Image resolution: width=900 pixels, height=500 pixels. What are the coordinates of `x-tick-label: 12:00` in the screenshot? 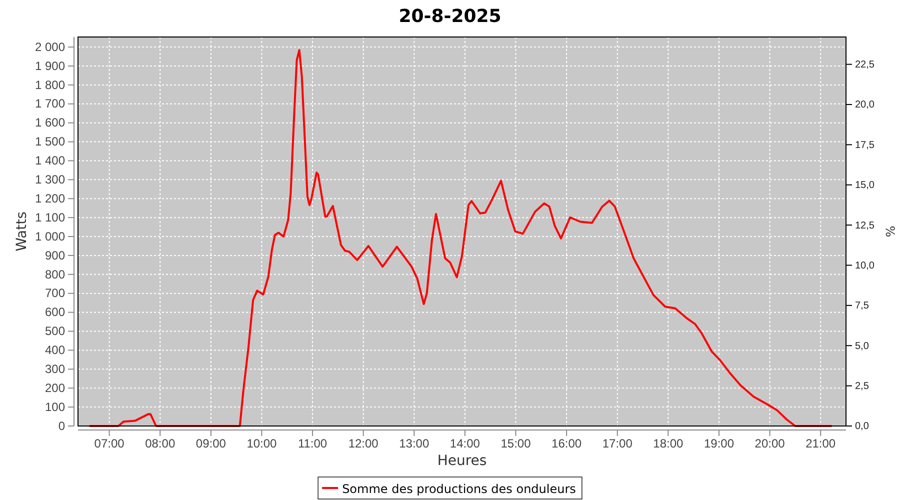 It's located at (363, 443).